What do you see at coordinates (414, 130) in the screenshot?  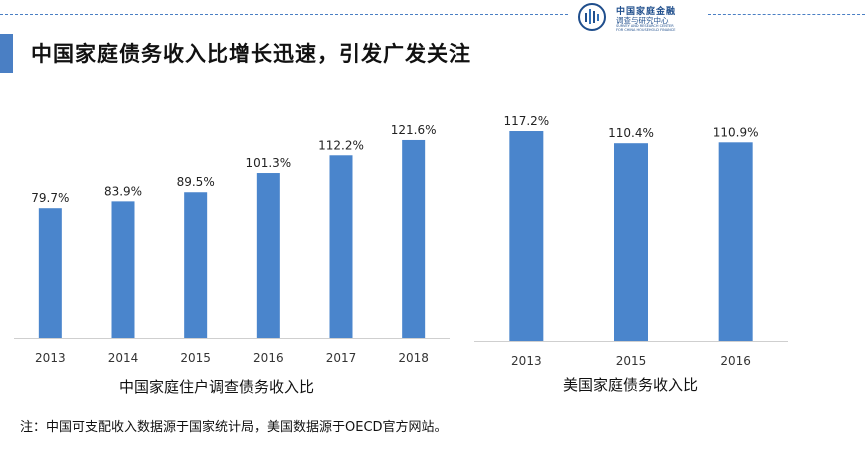 I see `china-data-label-2018: 121.6%` at bounding box center [414, 130].